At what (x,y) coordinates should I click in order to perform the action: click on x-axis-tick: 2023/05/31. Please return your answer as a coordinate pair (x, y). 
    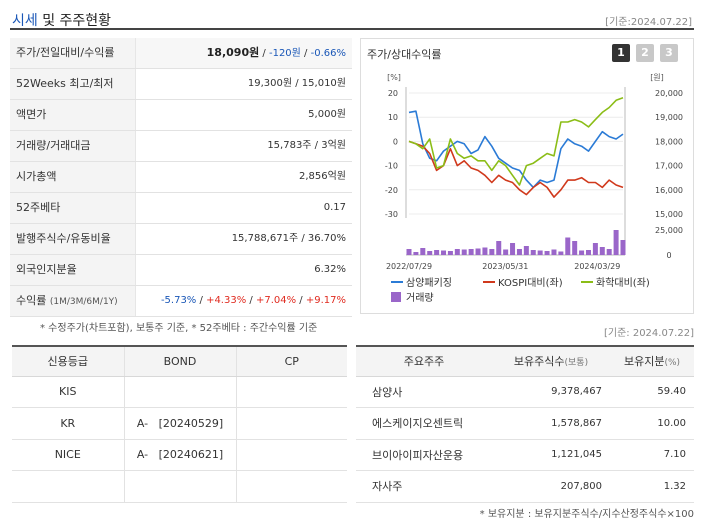
    Looking at the image, I should click on (505, 266).